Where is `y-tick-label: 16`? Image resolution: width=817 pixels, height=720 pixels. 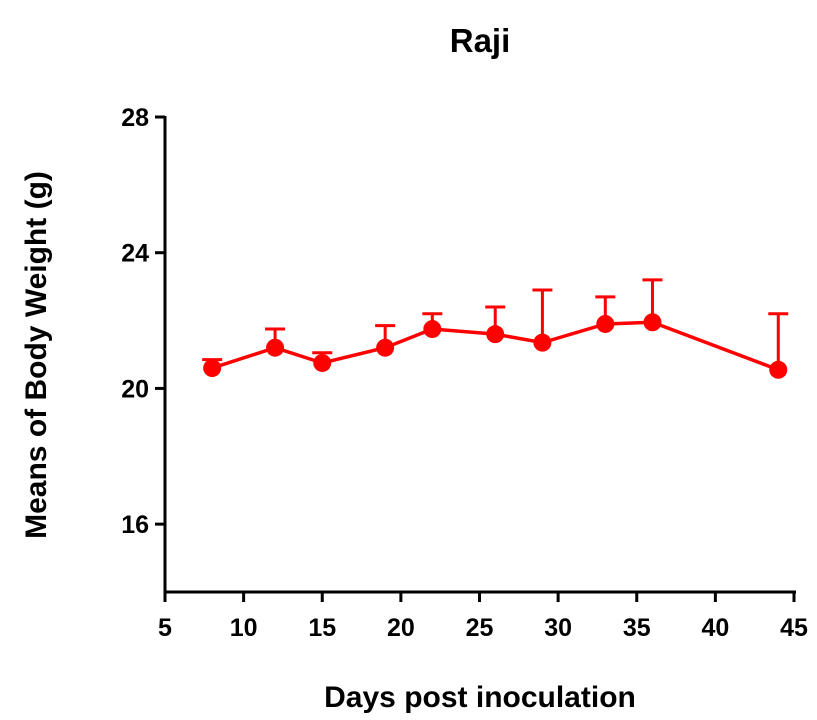 y-tick-label: 16 is located at coordinates (135, 525).